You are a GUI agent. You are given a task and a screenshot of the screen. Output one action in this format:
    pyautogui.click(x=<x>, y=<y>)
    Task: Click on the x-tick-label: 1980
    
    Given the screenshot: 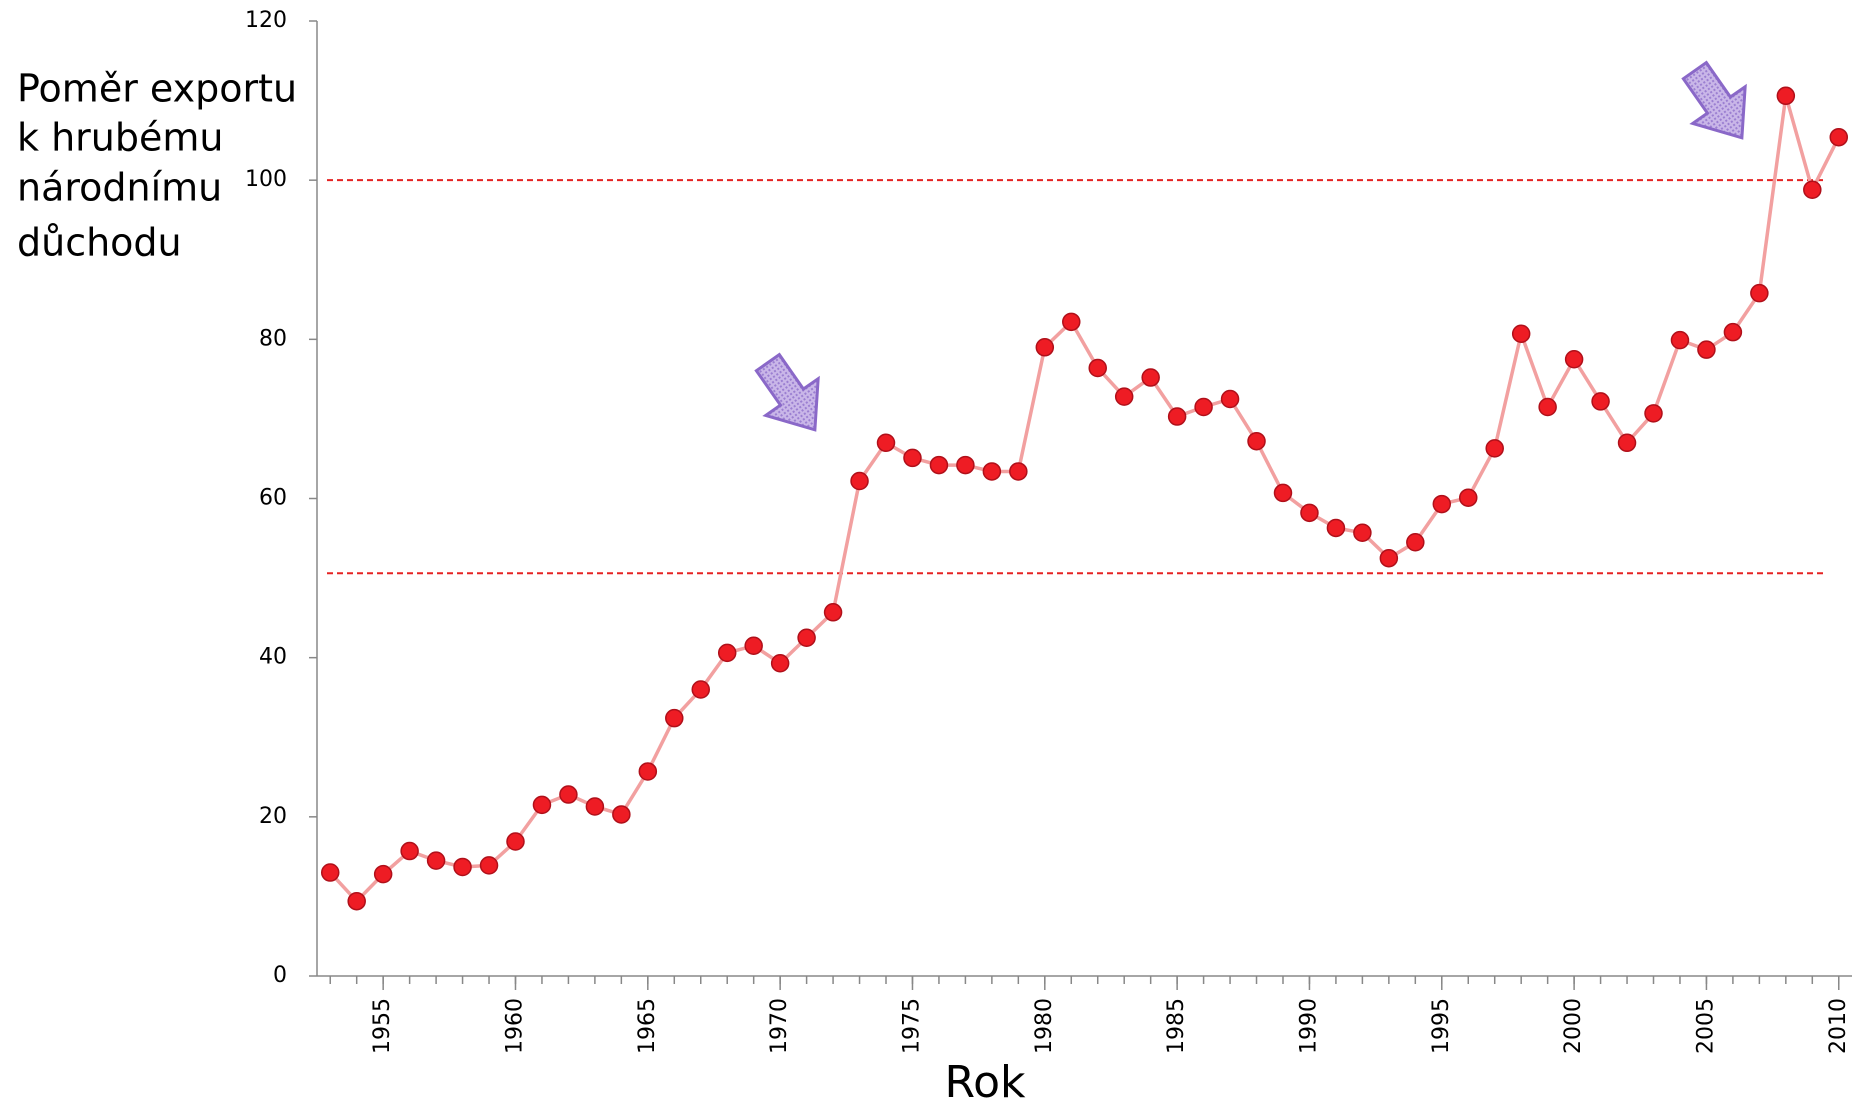 What is the action you would take?
    pyautogui.click(x=1044, y=1026)
    